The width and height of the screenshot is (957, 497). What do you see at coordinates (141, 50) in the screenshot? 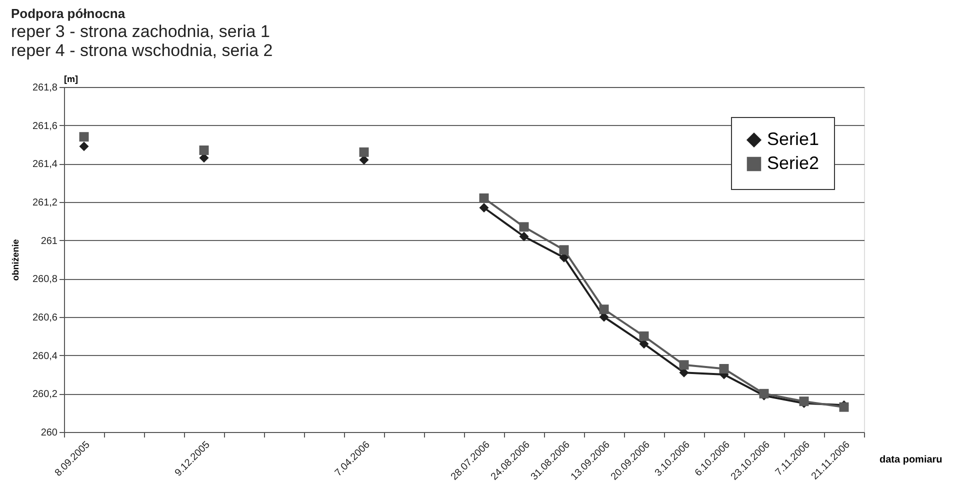
I see `text: reper 4 - strona wschodnia, seria 2` at bounding box center [141, 50].